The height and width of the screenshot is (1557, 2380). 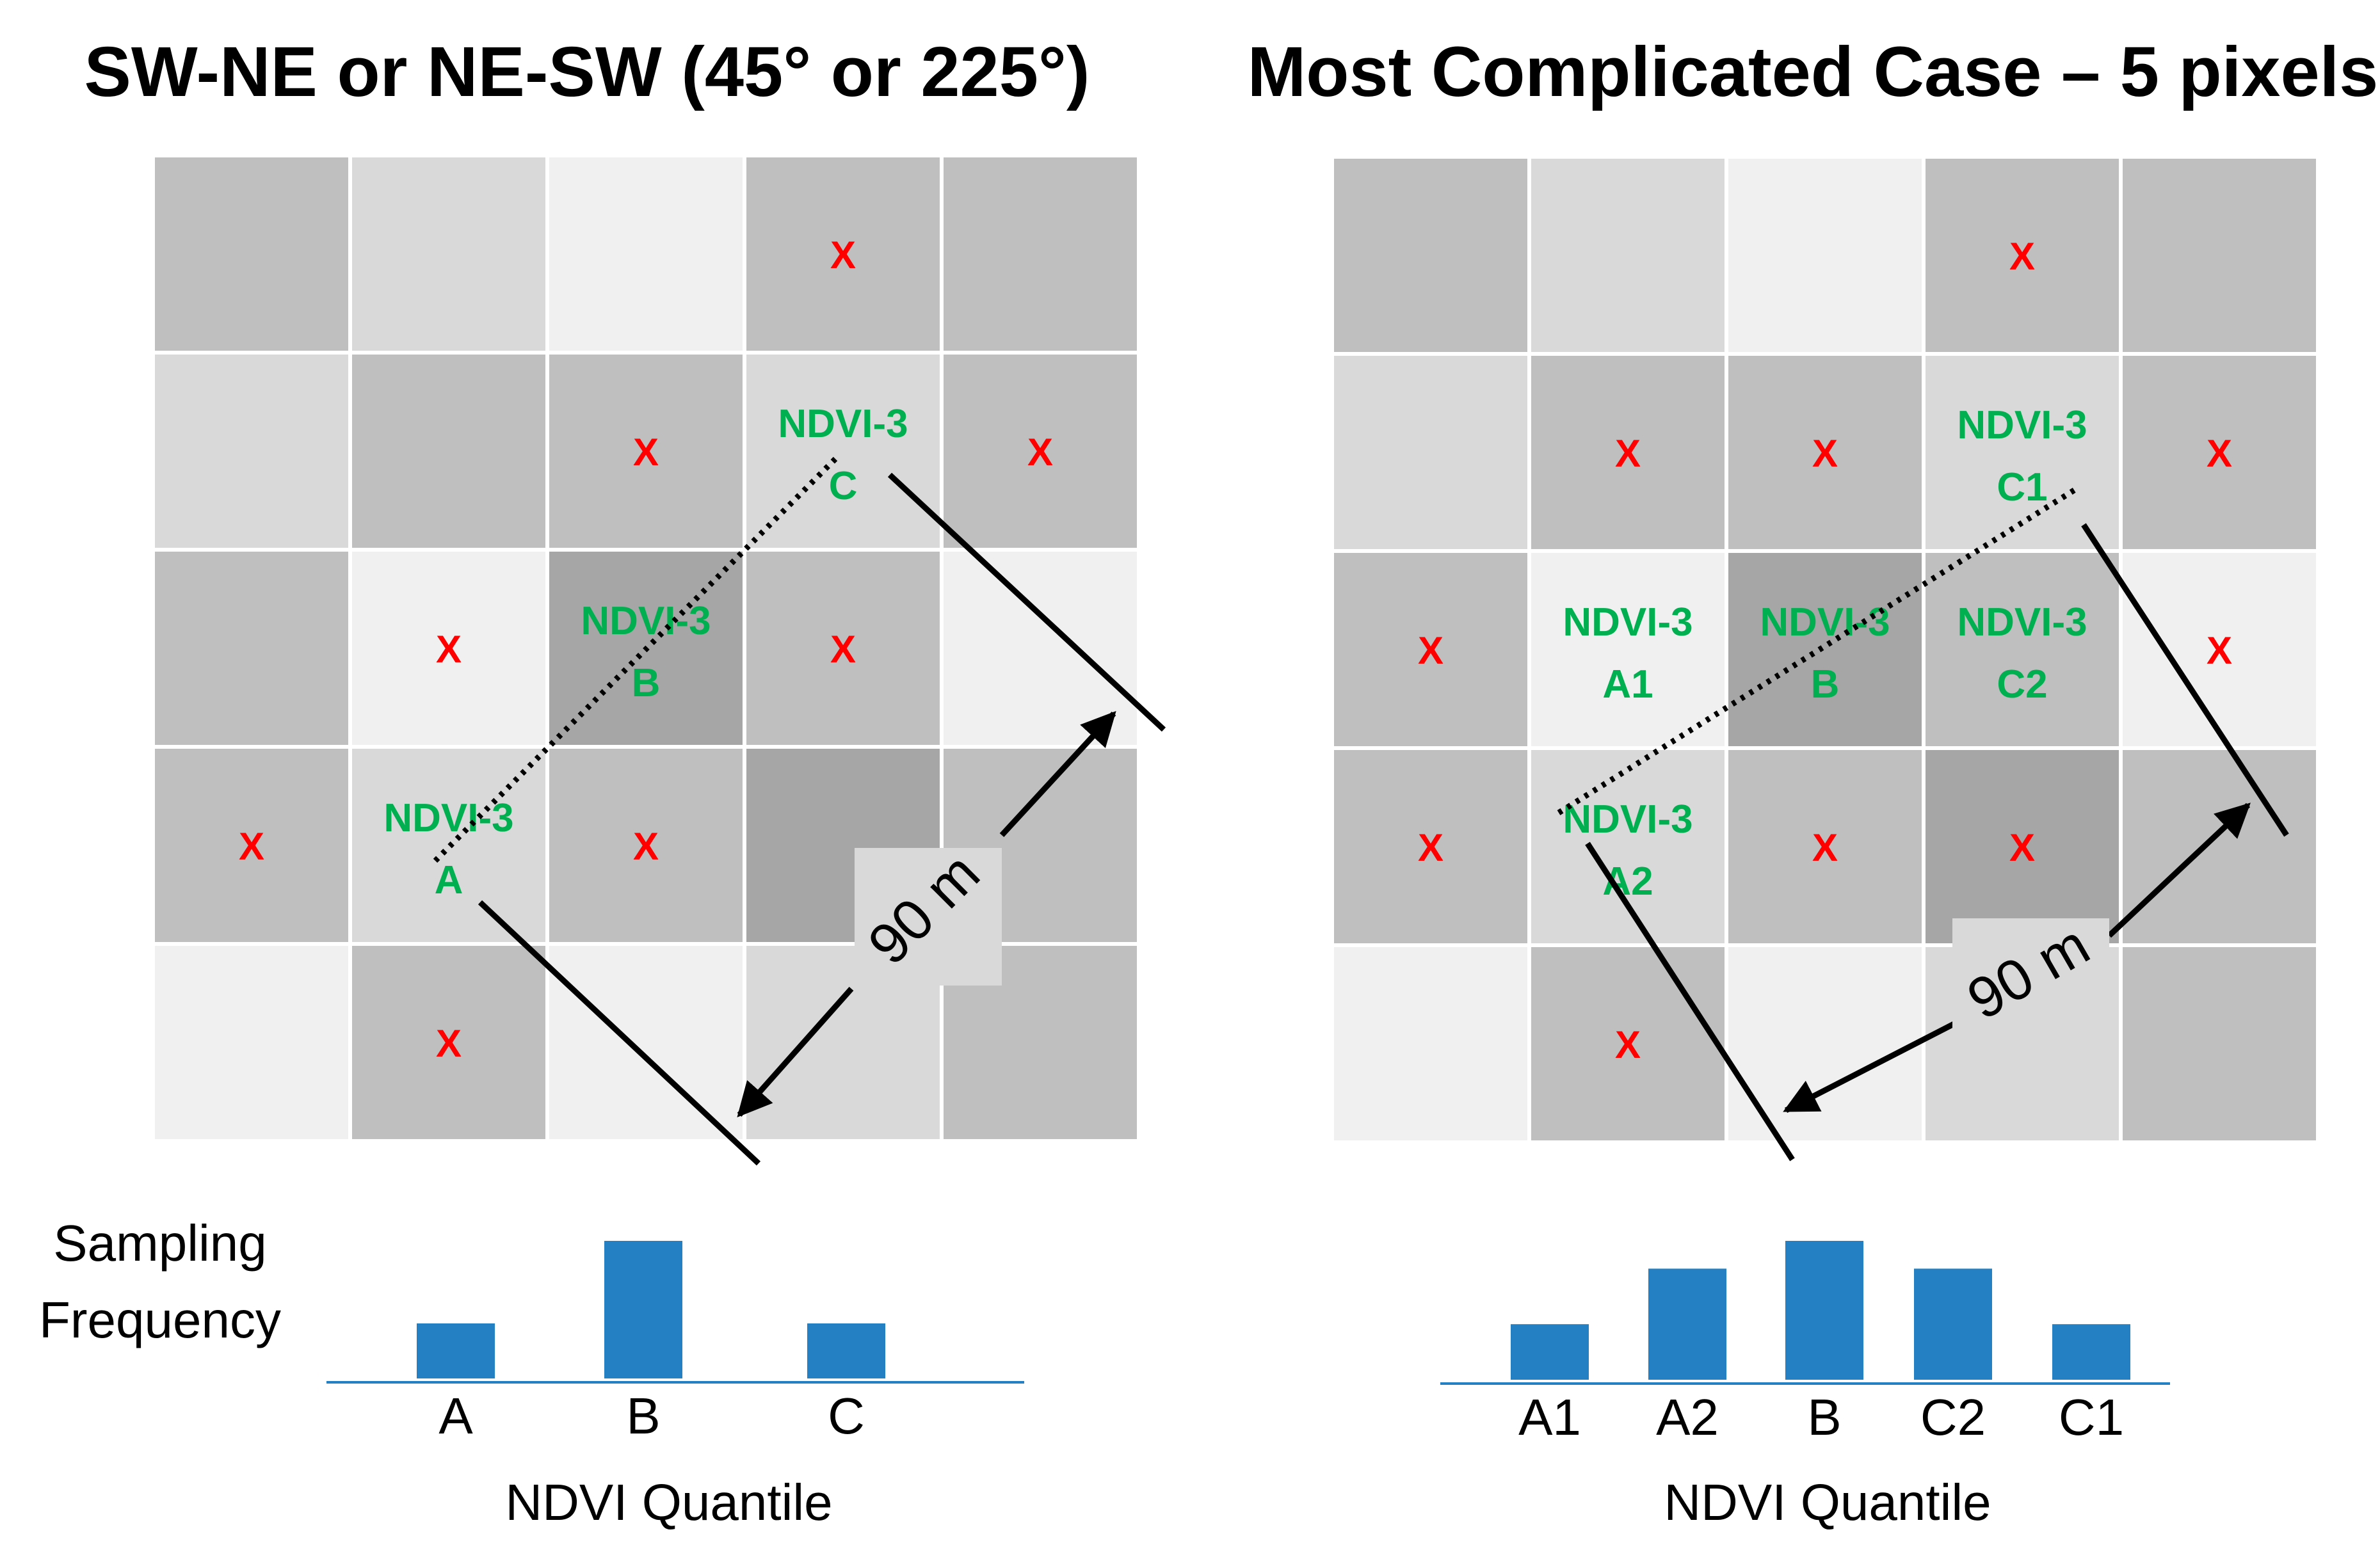 What do you see at coordinates (2030, 977) in the screenshot?
I see `right-distance-label-backing` at bounding box center [2030, 977].